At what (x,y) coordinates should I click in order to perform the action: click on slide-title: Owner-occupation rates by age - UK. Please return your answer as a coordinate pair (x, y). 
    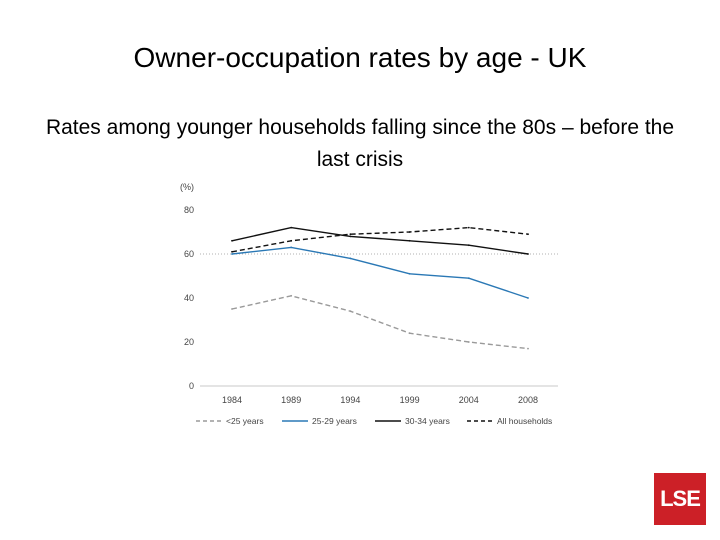
    Looking at the image, I should click on (360, 57).